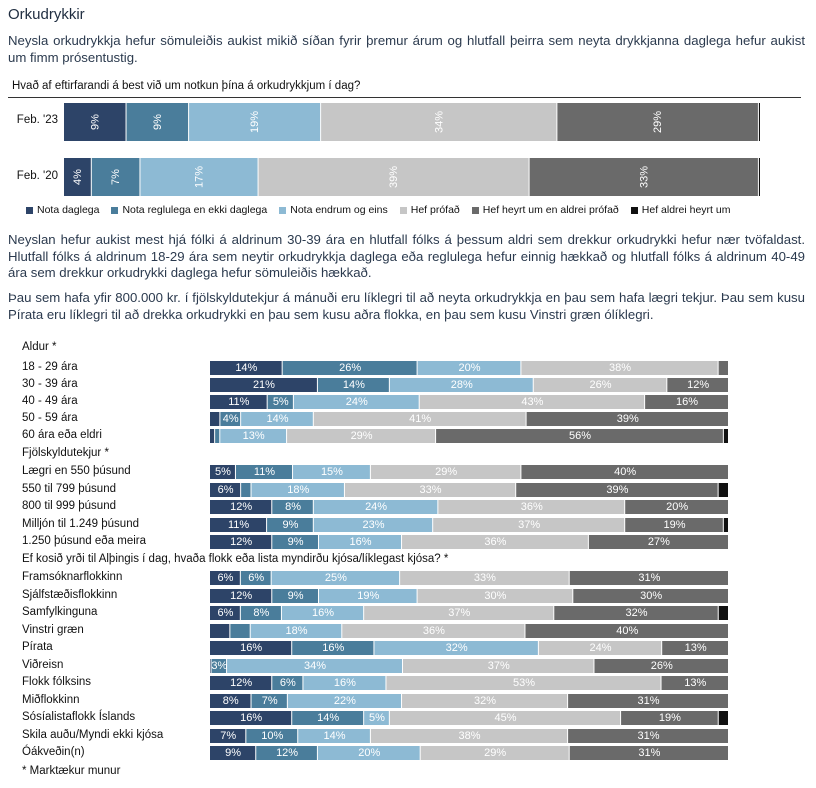 This screenshot has height=788, width=816. I want to click on row-label: Flokk fólksins, so click(57, 682).